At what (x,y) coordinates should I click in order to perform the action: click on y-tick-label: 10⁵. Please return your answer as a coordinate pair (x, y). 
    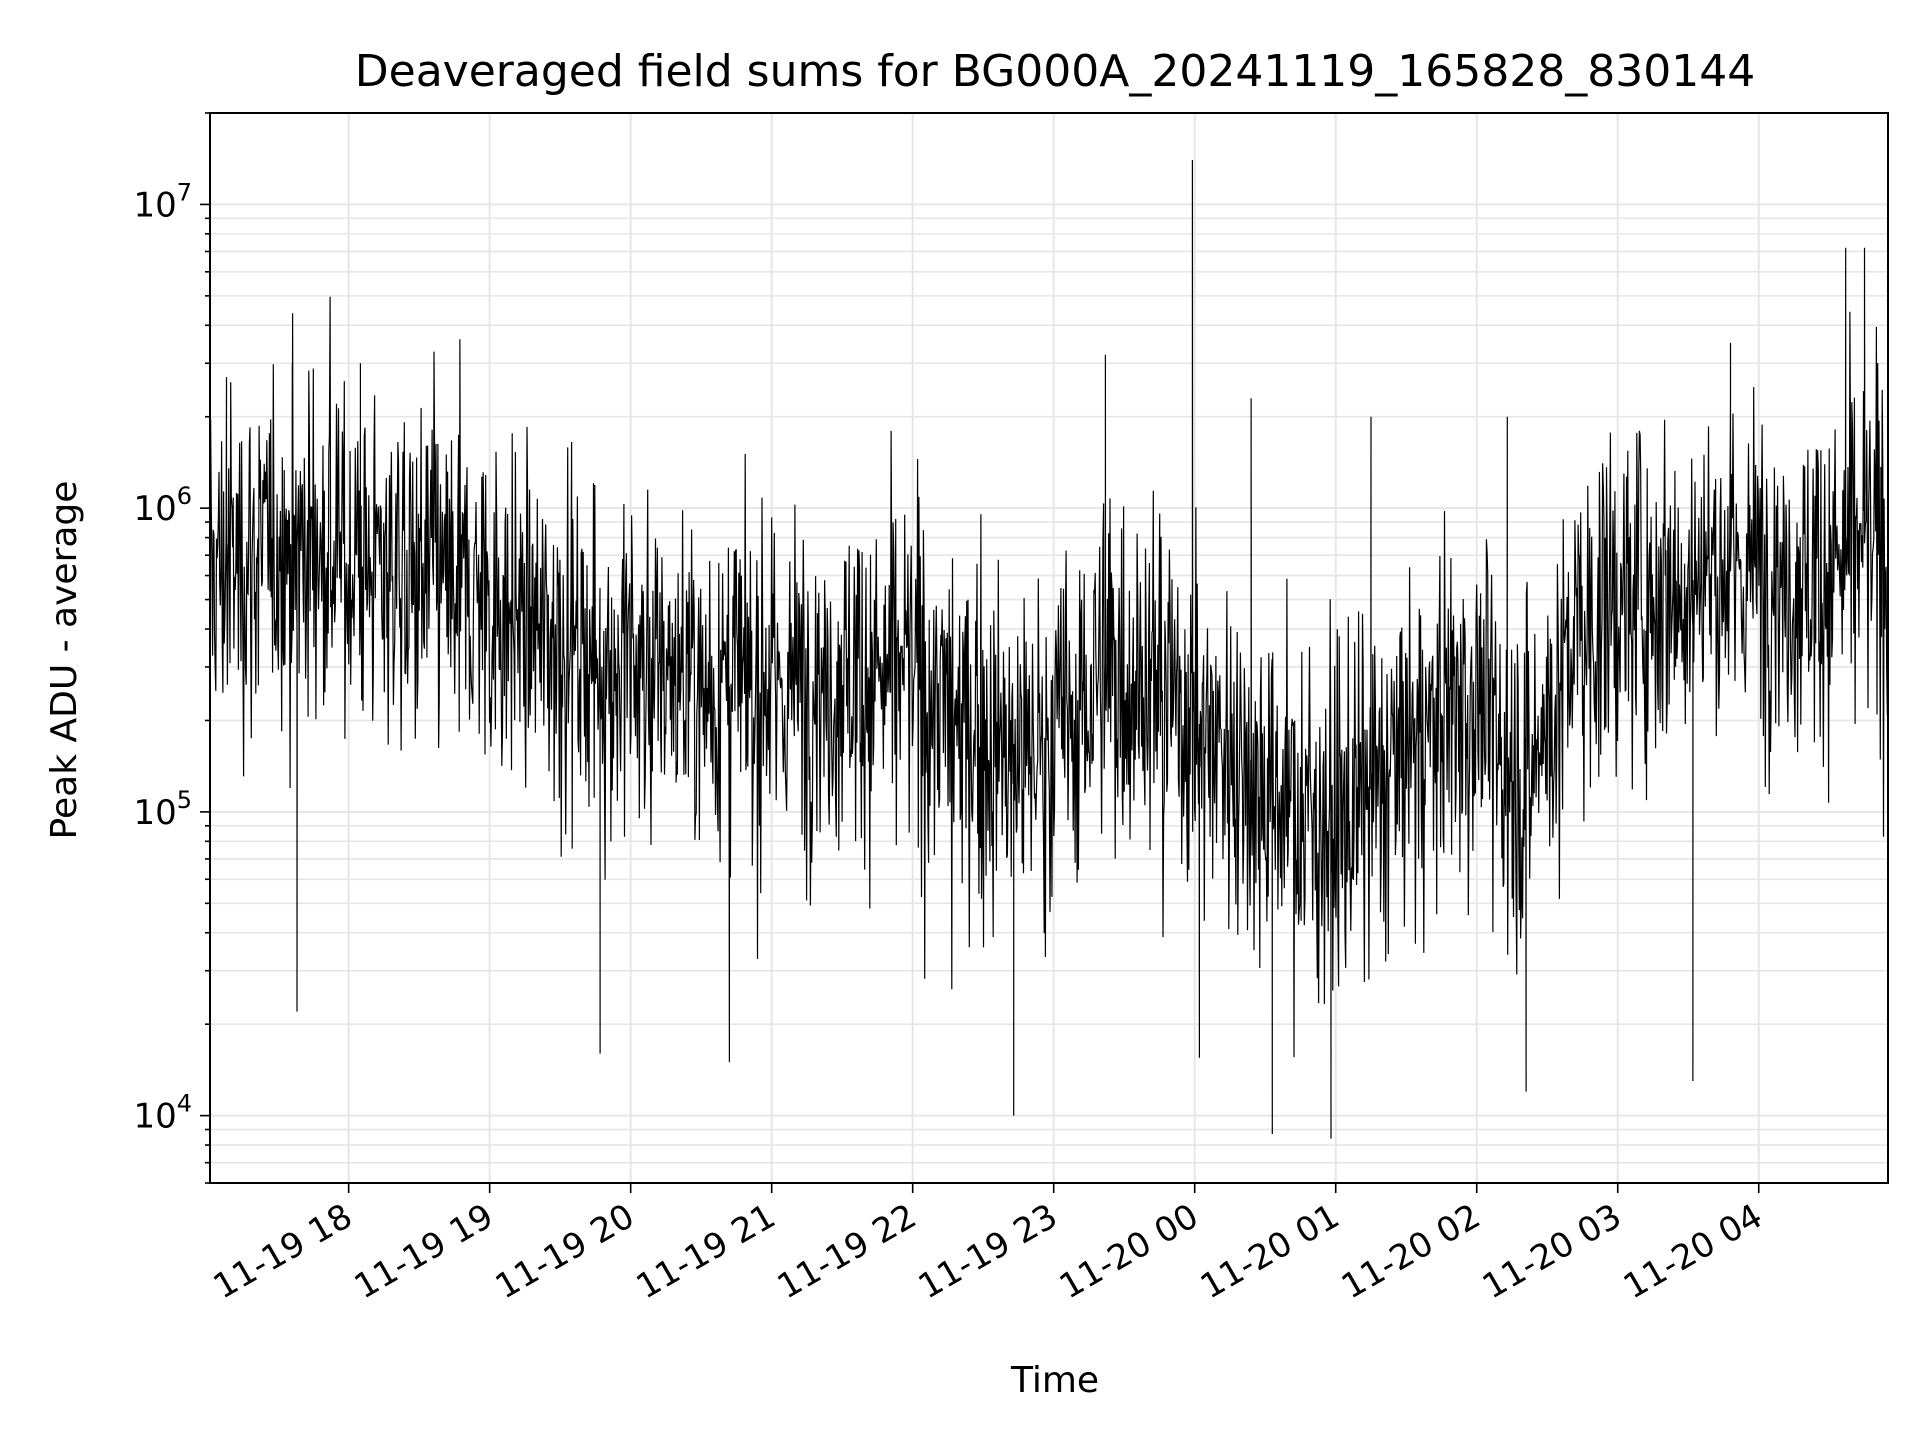
    Looking at the image, I should click on (162, 809).